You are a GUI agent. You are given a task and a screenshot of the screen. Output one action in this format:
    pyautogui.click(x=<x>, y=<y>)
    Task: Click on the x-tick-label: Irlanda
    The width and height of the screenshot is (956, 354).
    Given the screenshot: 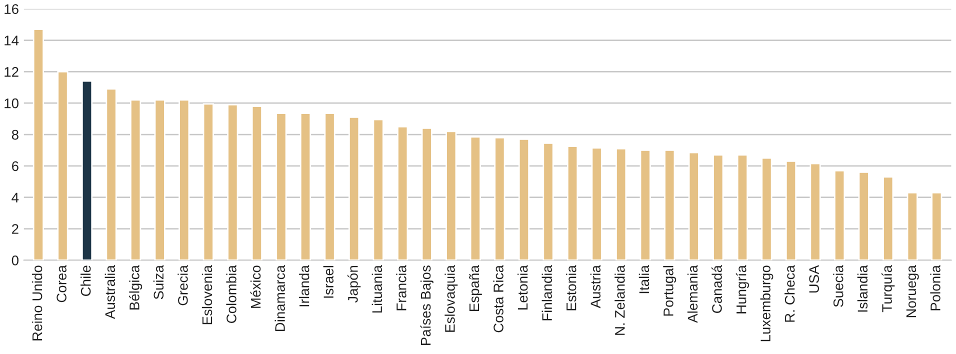 What is the action you would take?
    pyautogui.click(x=304, y=285)
    